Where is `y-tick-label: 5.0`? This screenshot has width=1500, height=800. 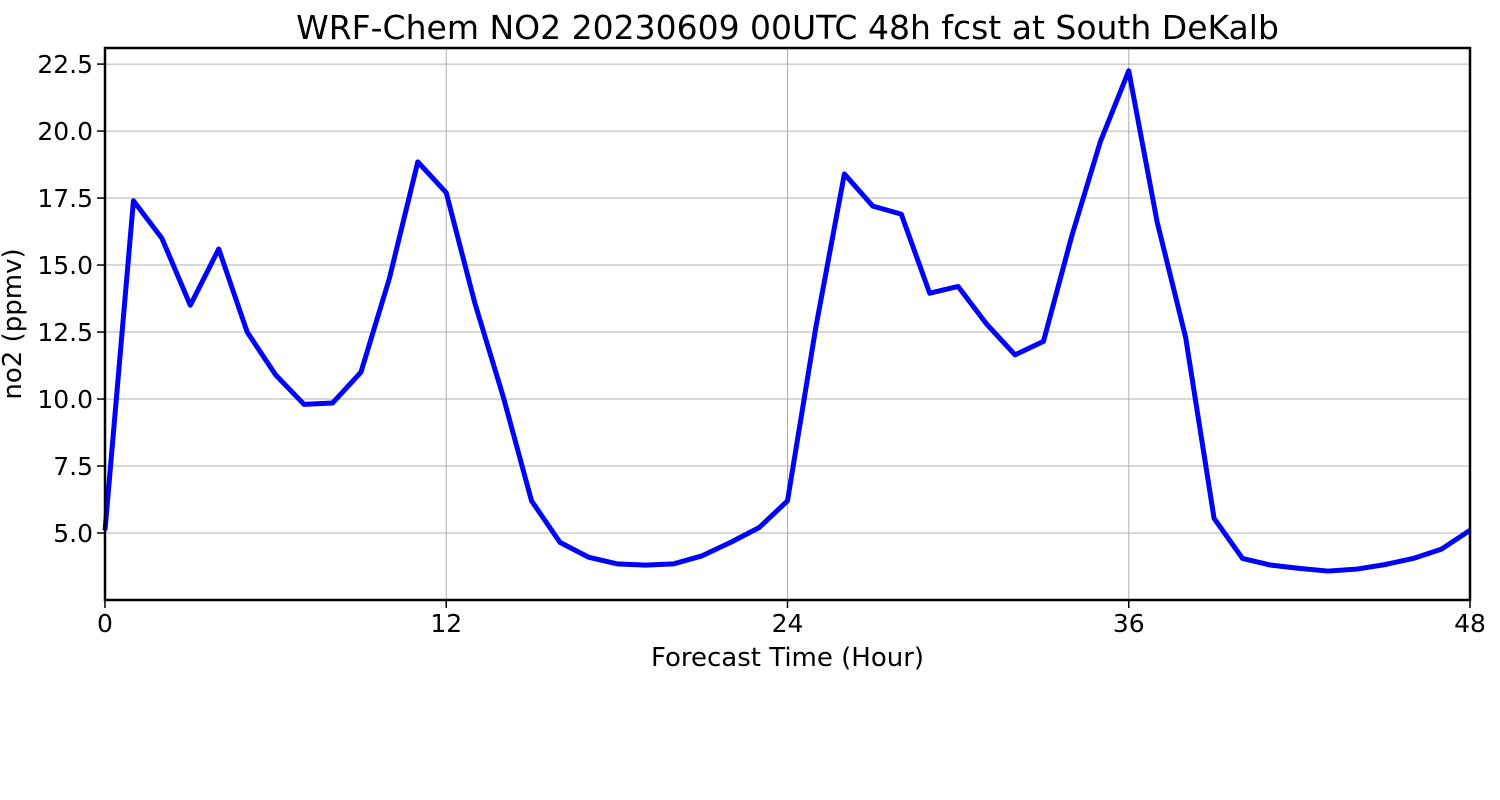
y-tick-label: 5.0 is located at coordinates (73, 533).